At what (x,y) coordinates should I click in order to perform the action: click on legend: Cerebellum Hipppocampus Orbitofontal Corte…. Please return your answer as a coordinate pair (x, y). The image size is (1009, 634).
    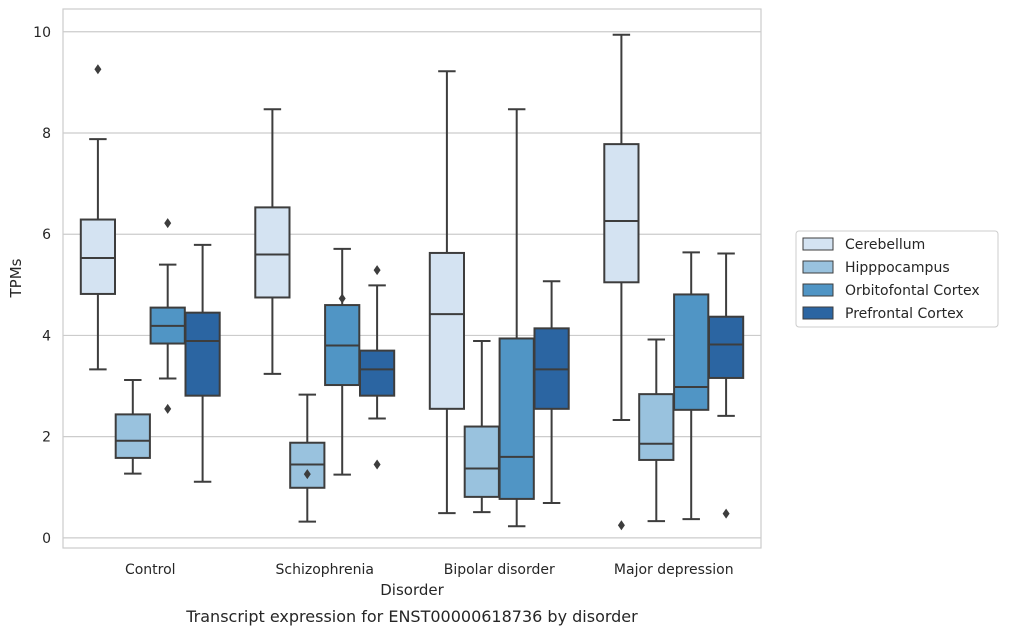
    Looking at the image, I should click on (897, 279).